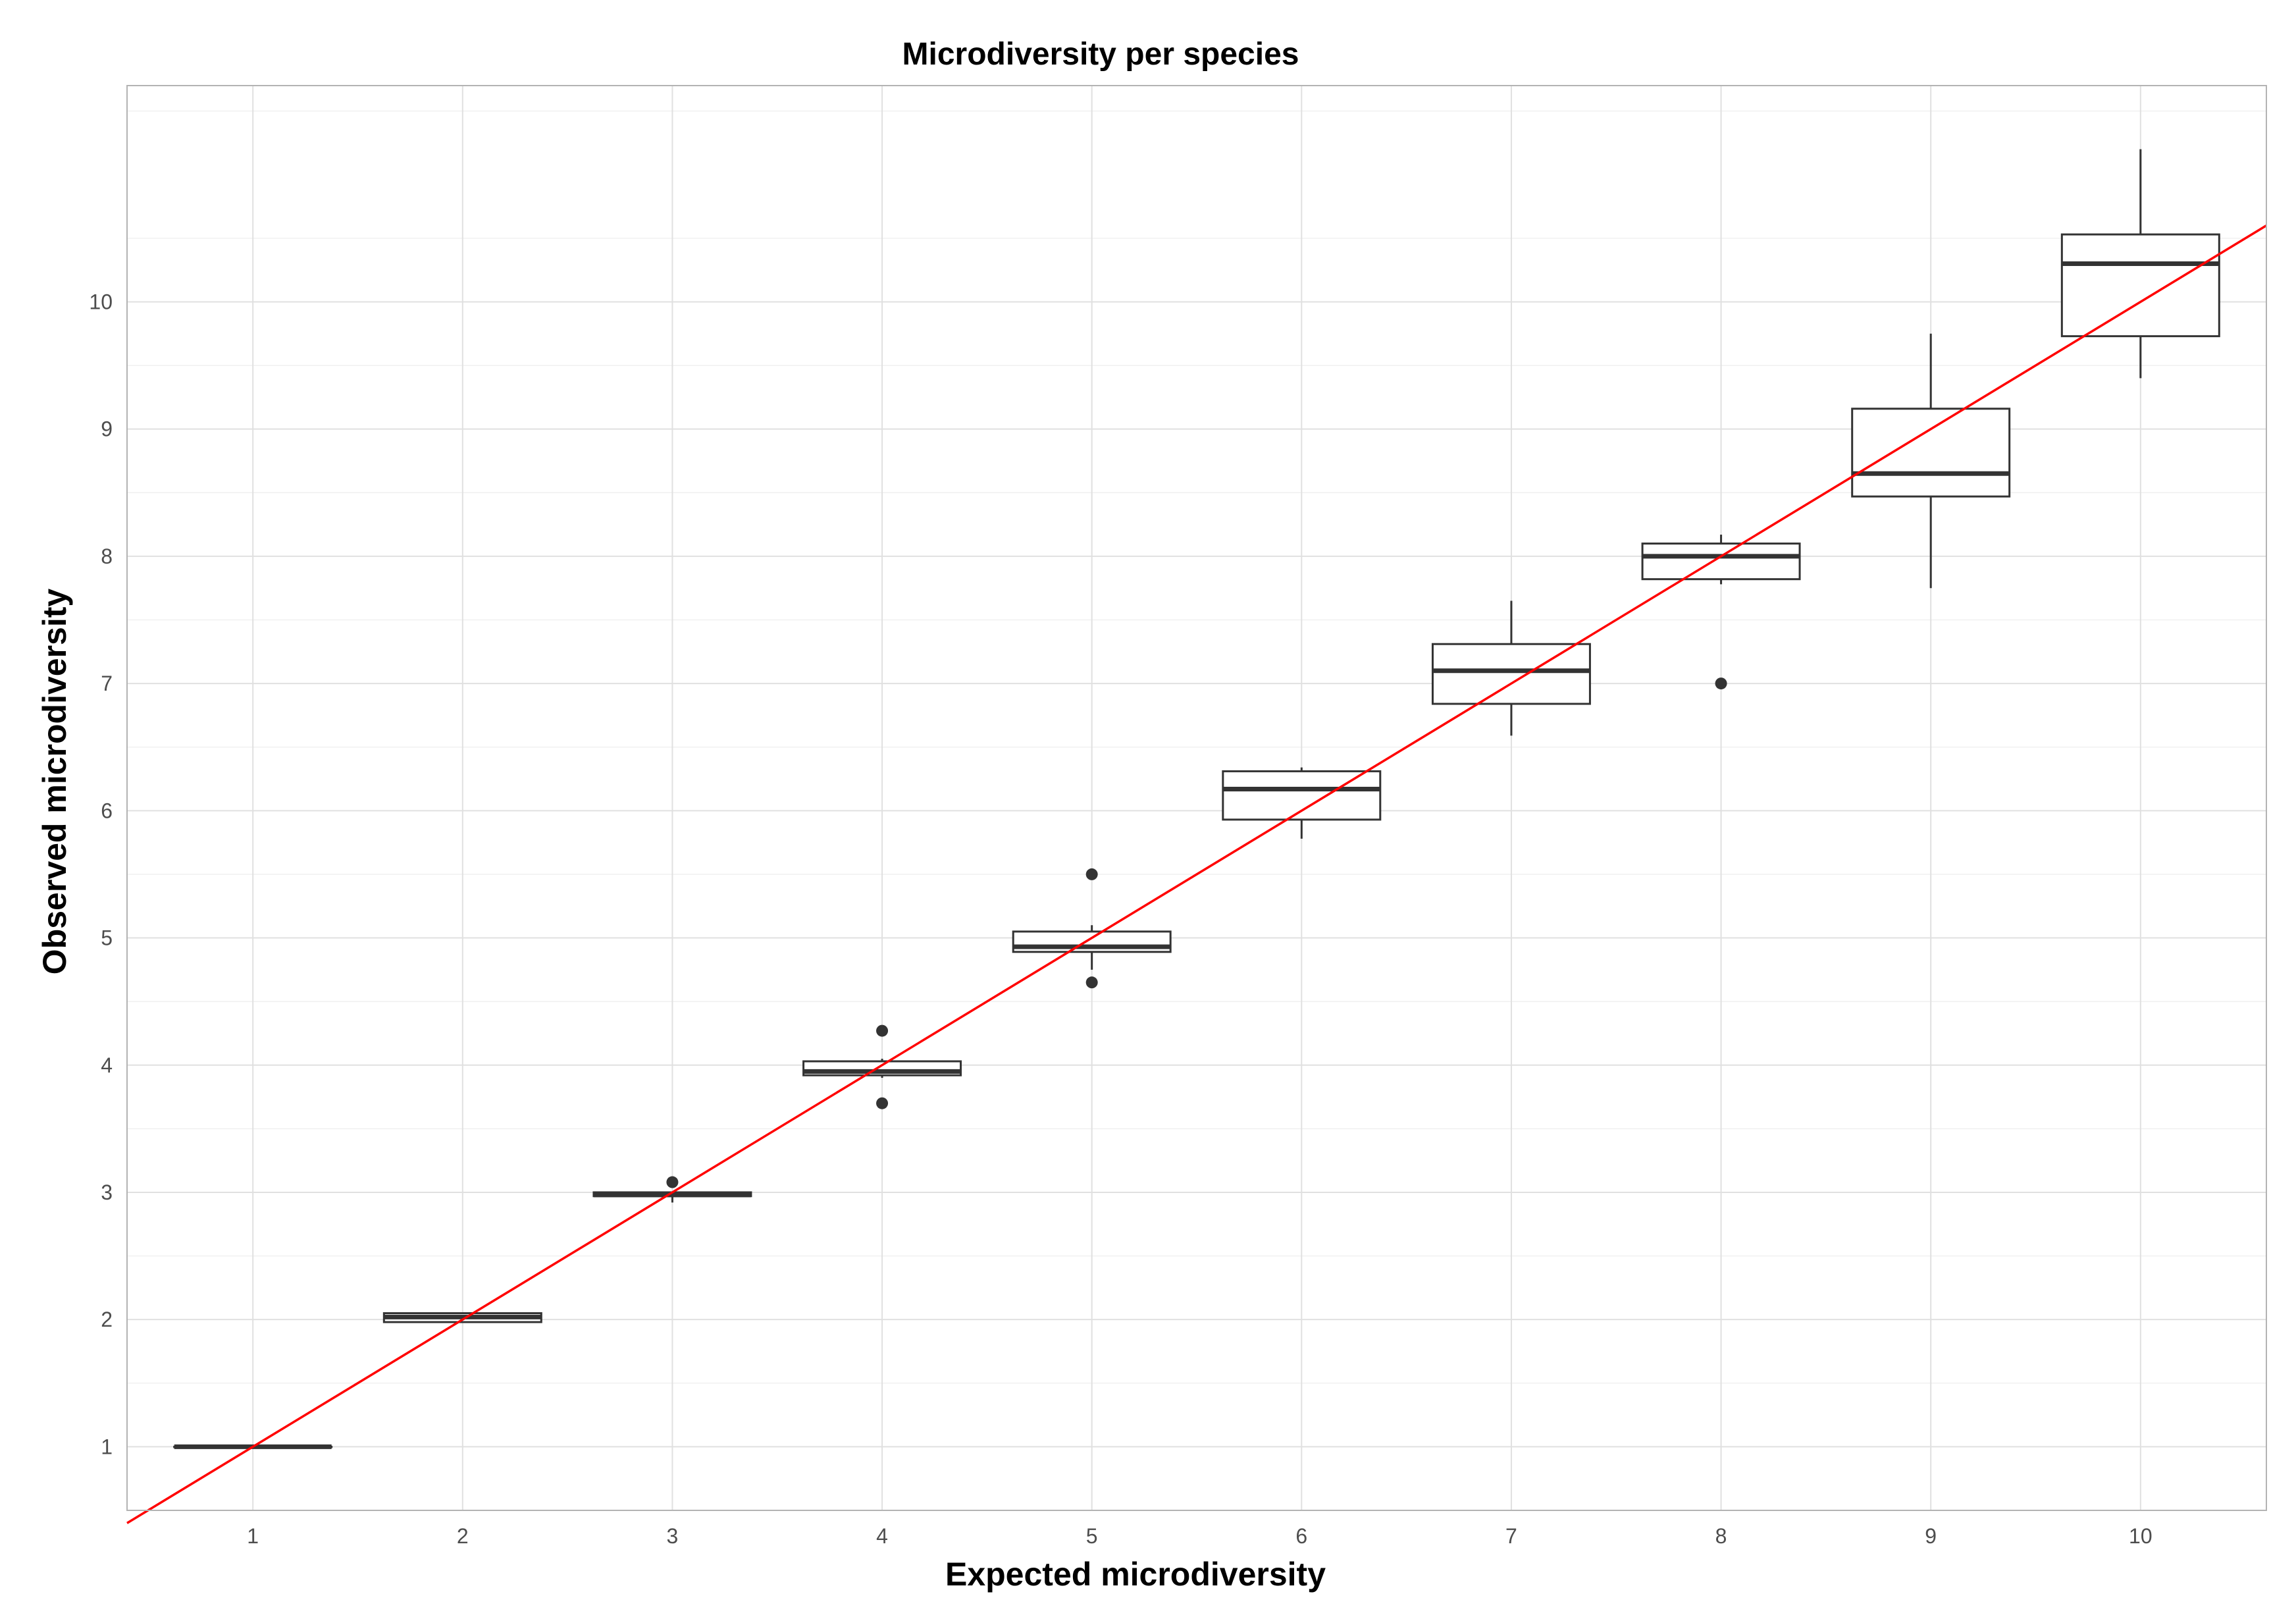  Describe the element at coordinates (107, 1319) in the screenshot. I see `y-tick-label: 2` at that location.